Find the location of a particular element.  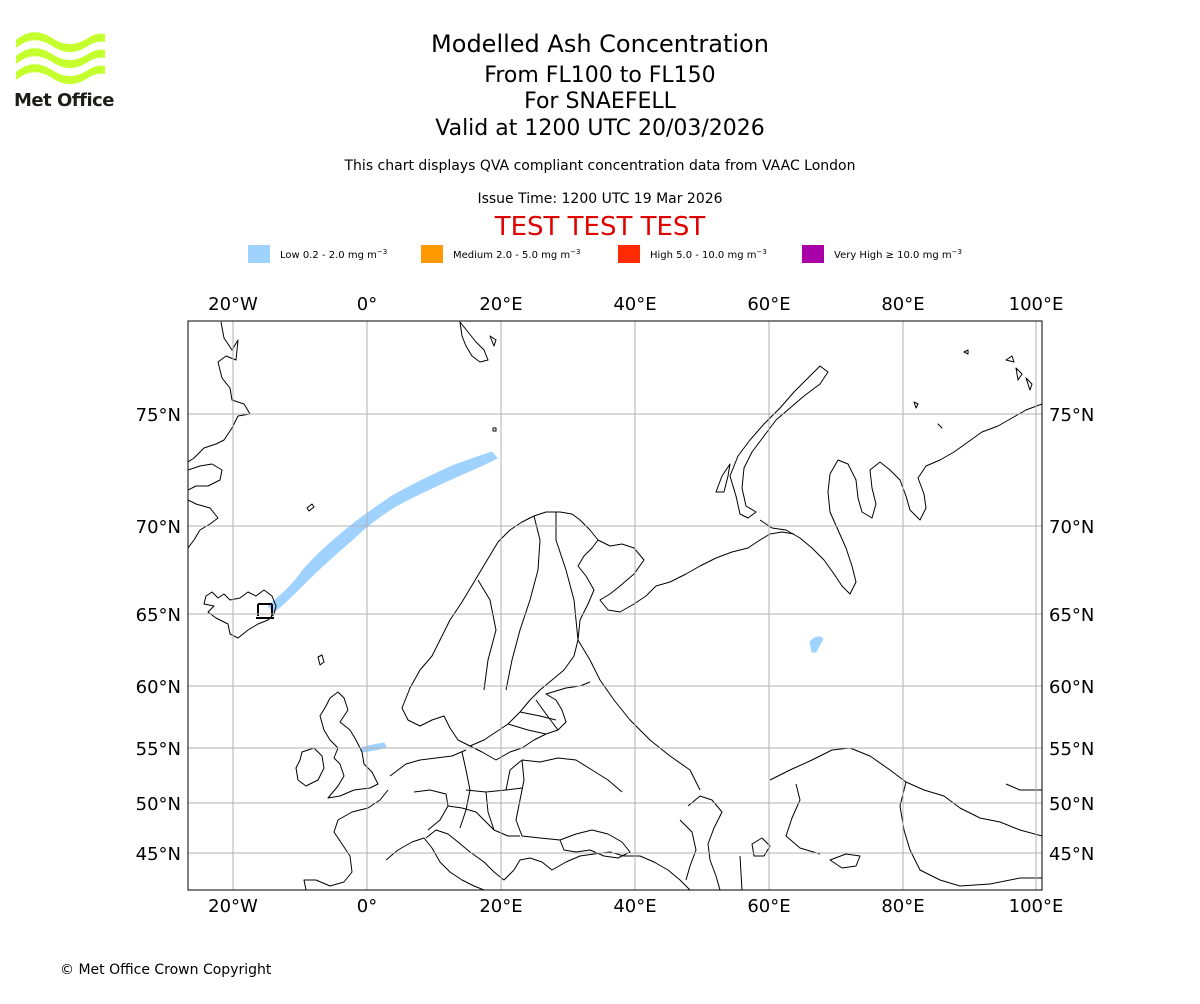

lat-label-right: 70°N is located at coordinates (1071, 527).